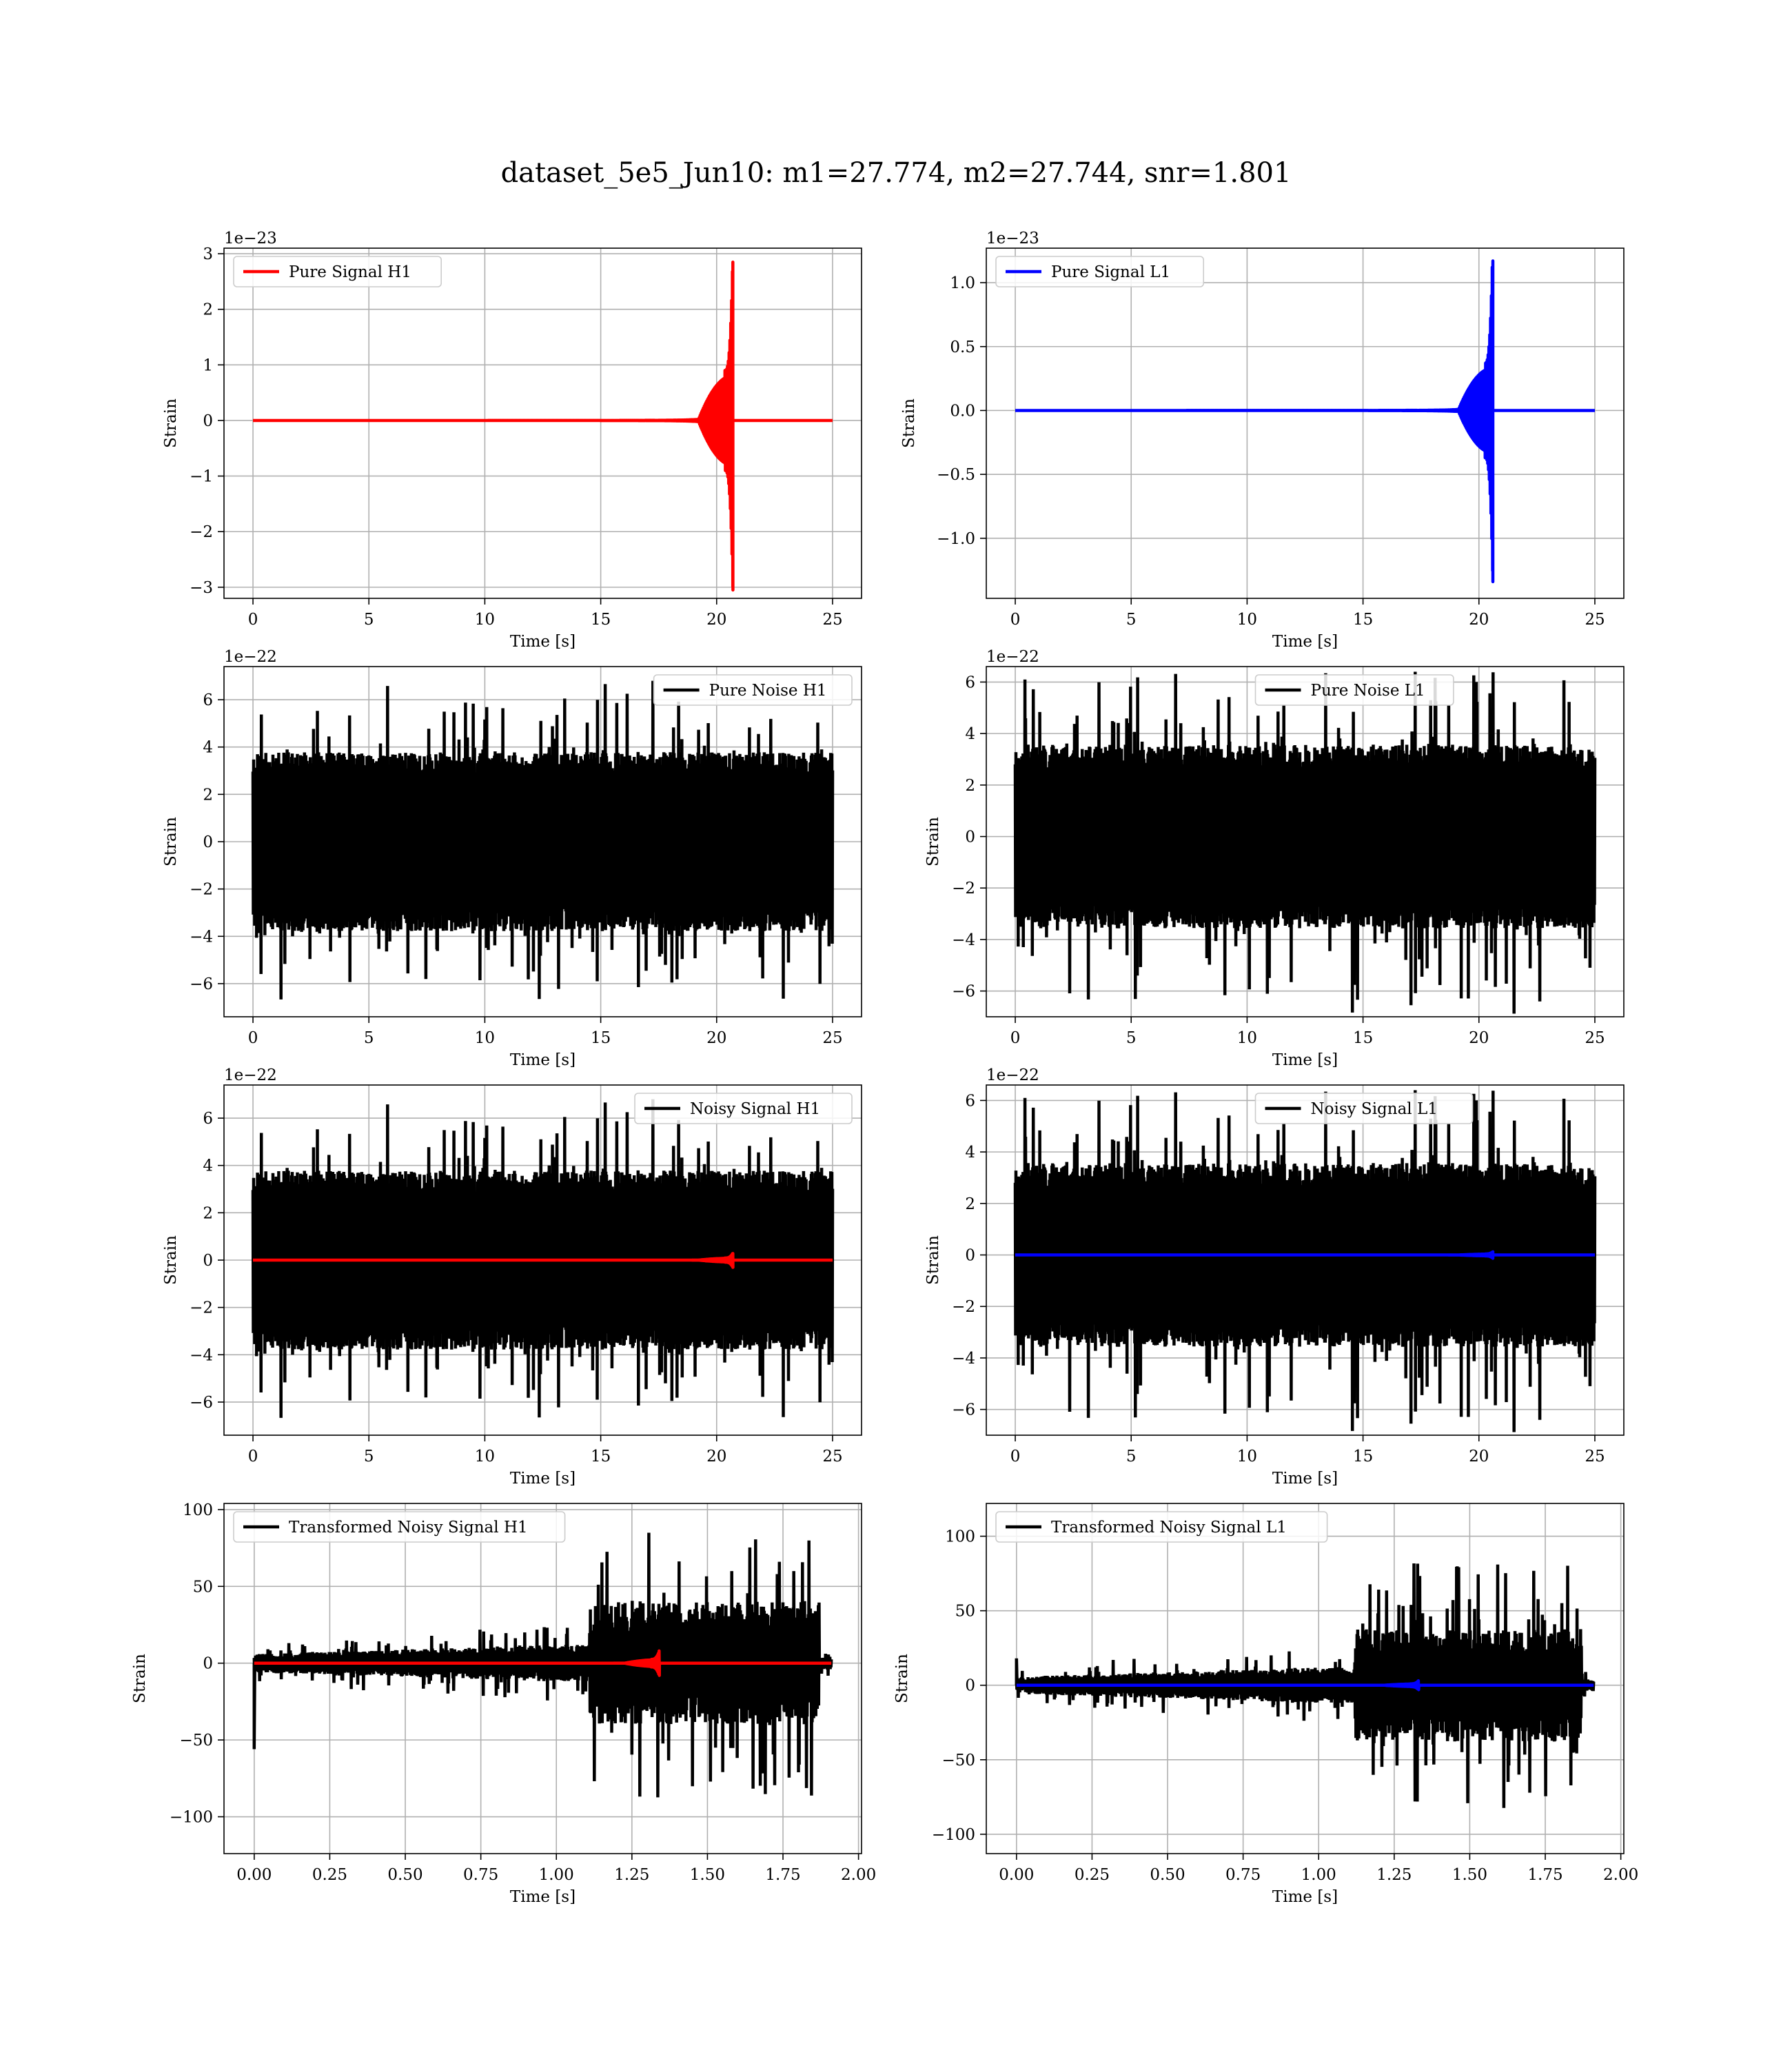 The image size is (1792, 2068). I want to click on x-tick-label: 1.75, so click(1545, 1875).